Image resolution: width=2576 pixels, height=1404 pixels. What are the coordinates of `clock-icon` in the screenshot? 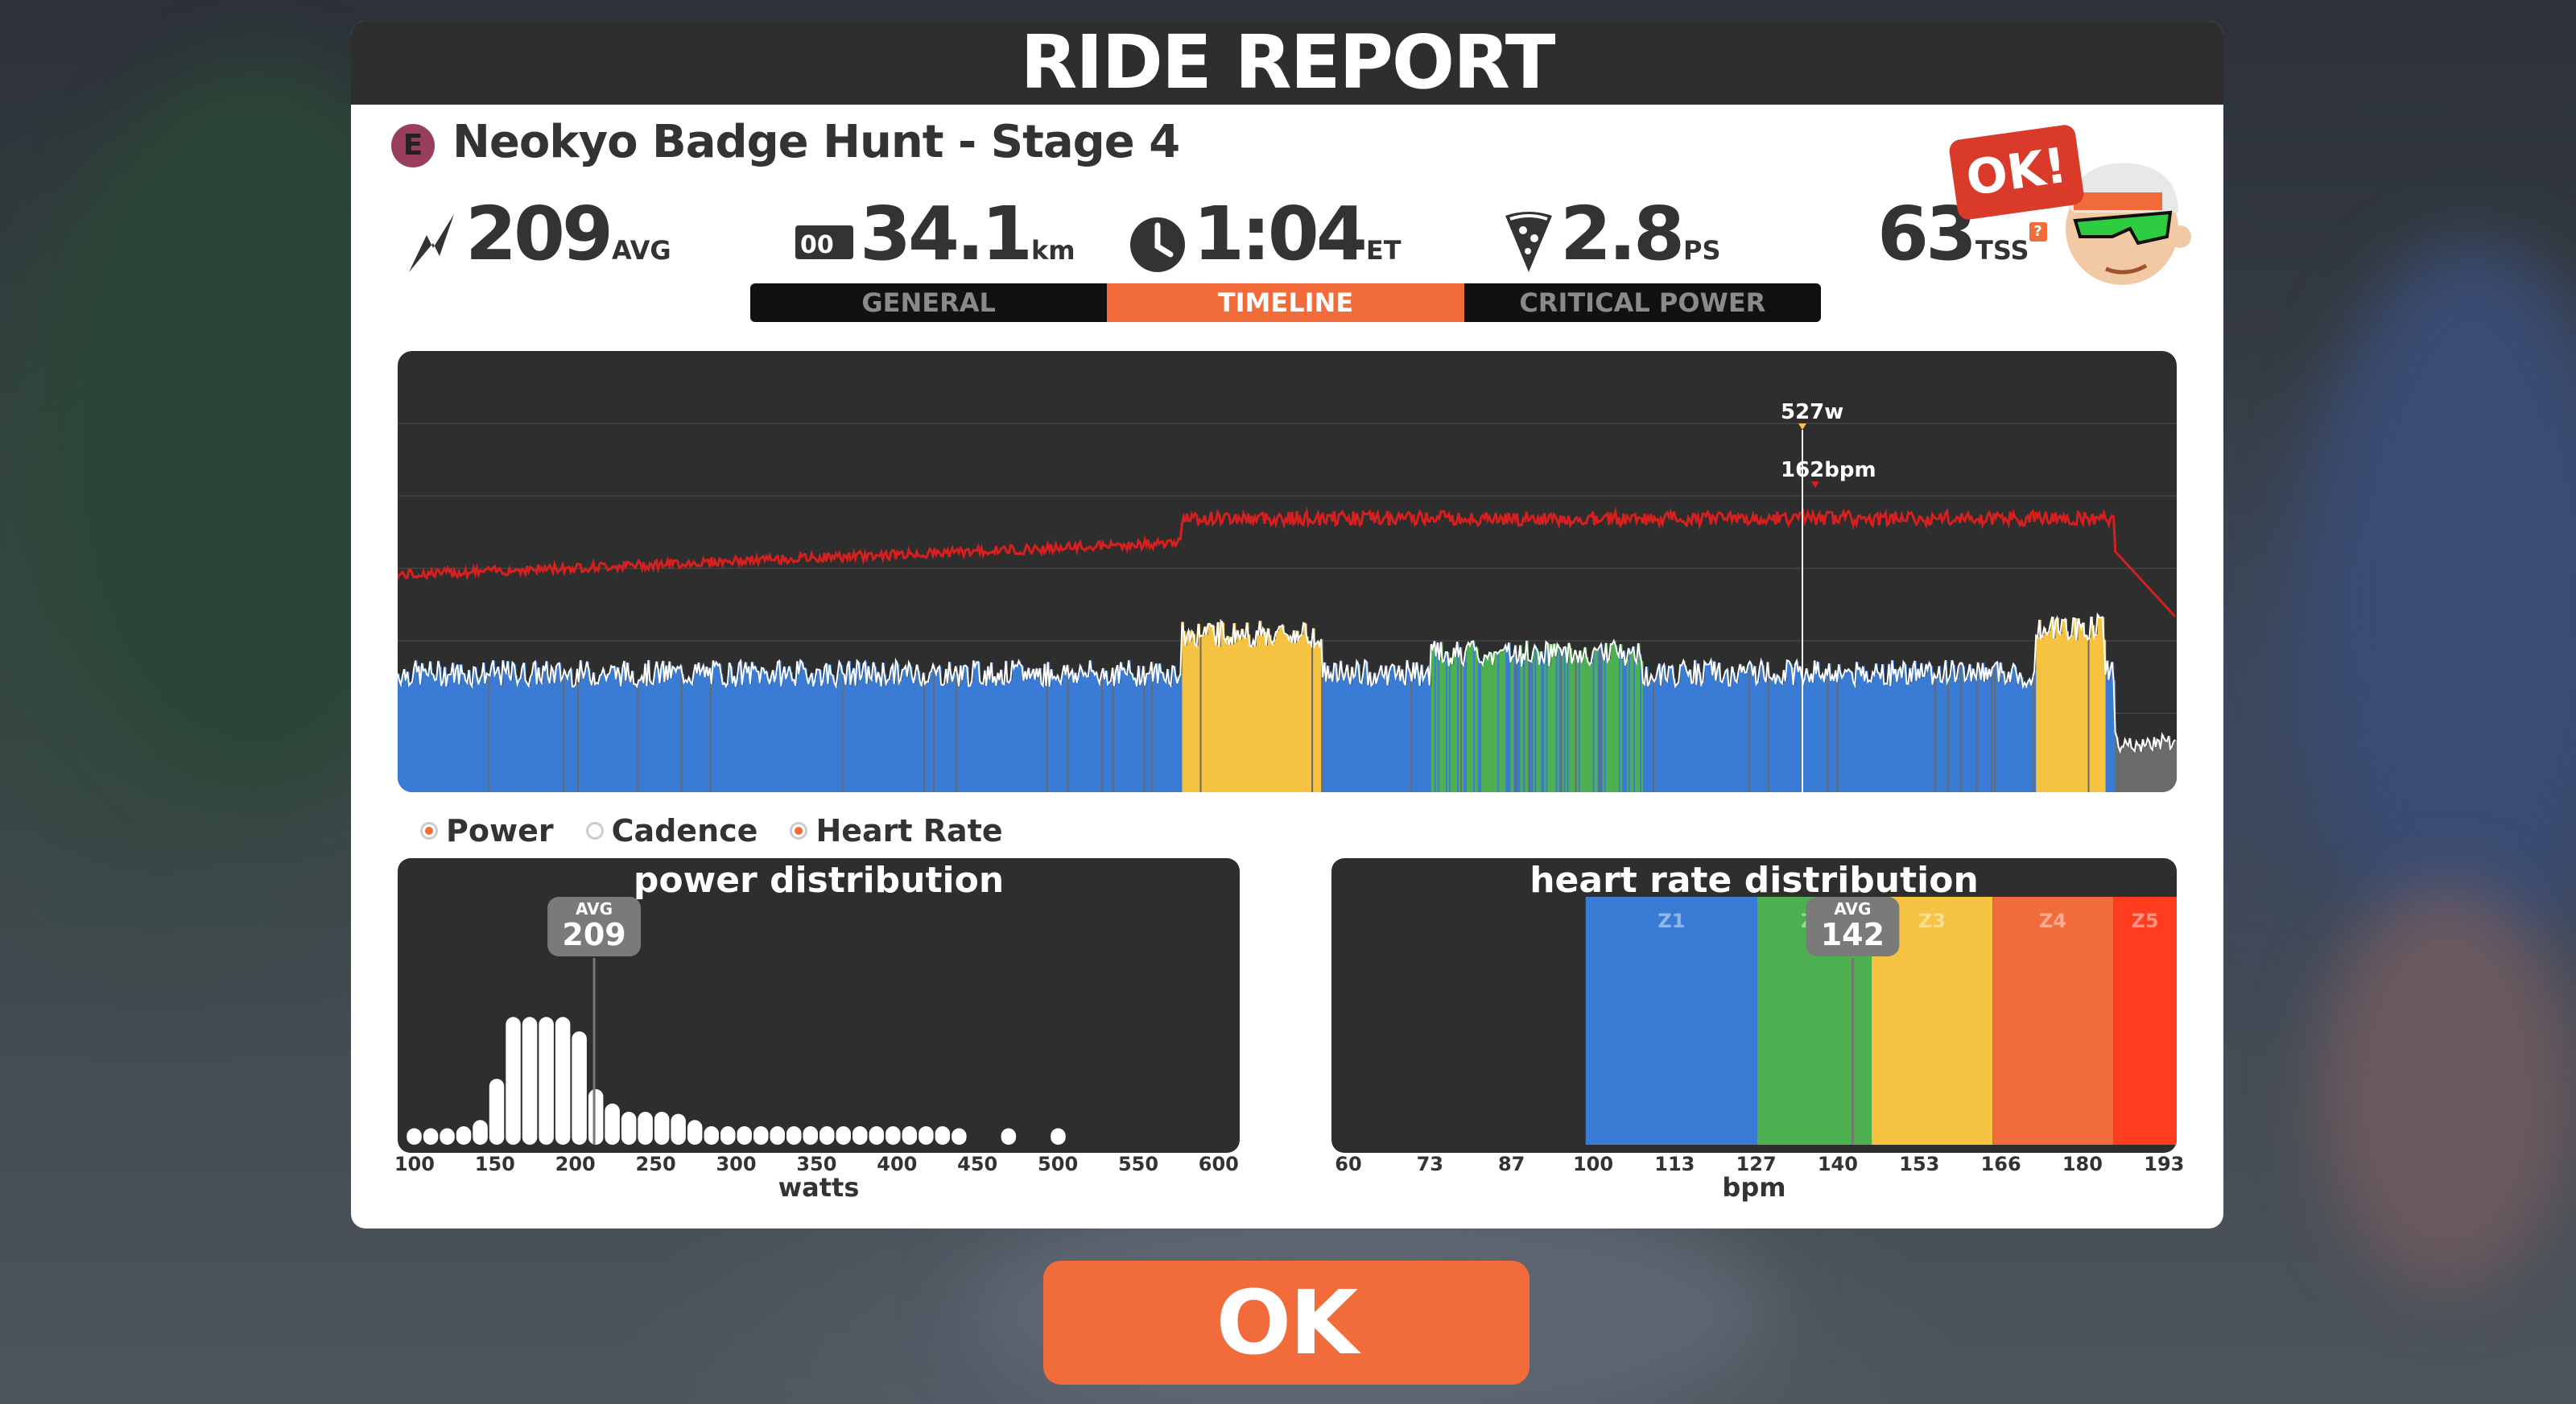 It's located at (1157, 245).